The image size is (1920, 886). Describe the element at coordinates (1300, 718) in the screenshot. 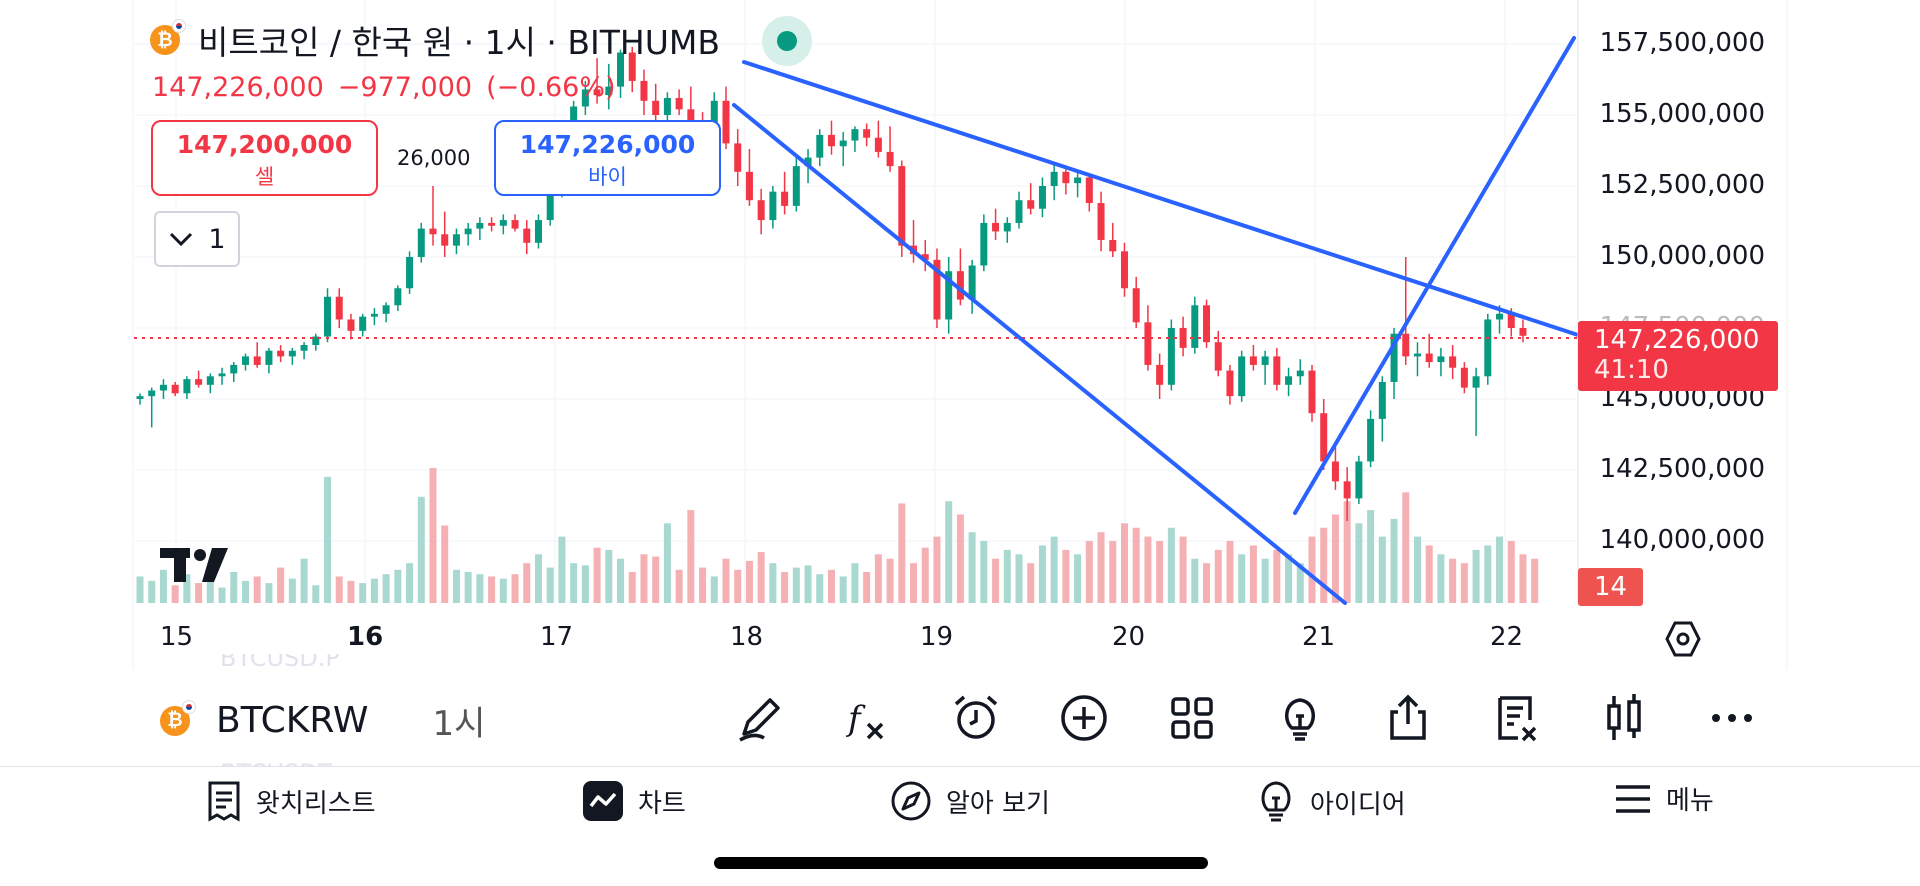

I see `idea-bulb-icon` at that location.